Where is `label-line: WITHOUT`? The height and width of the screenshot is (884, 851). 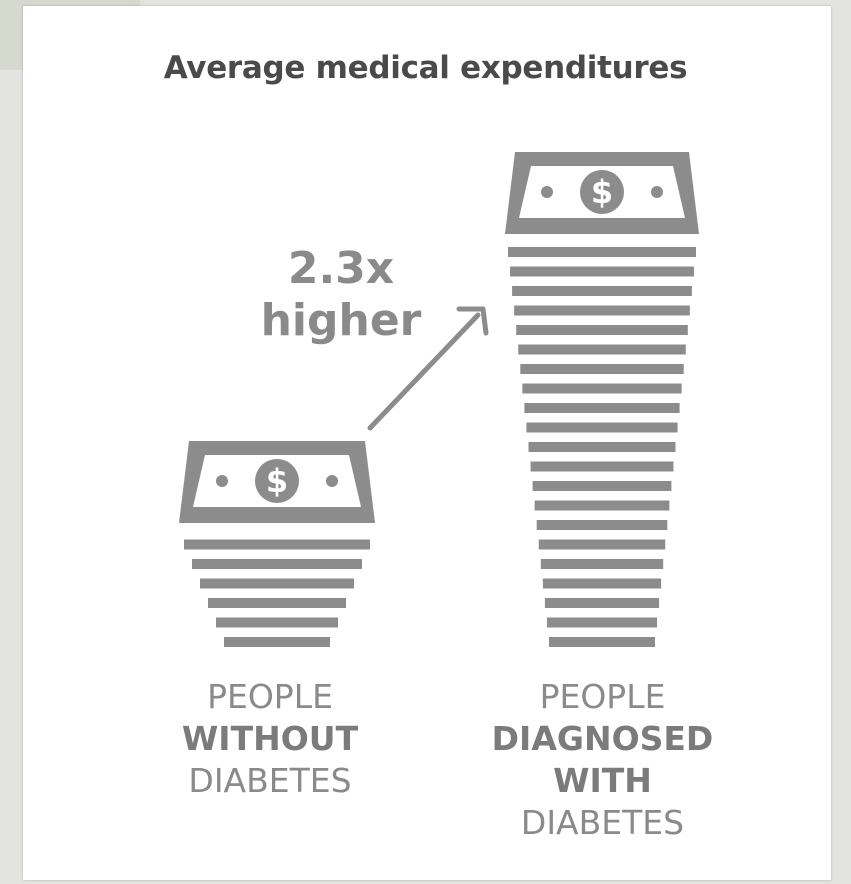 label-line: WITHOUT is located at coordinates (270, 738).